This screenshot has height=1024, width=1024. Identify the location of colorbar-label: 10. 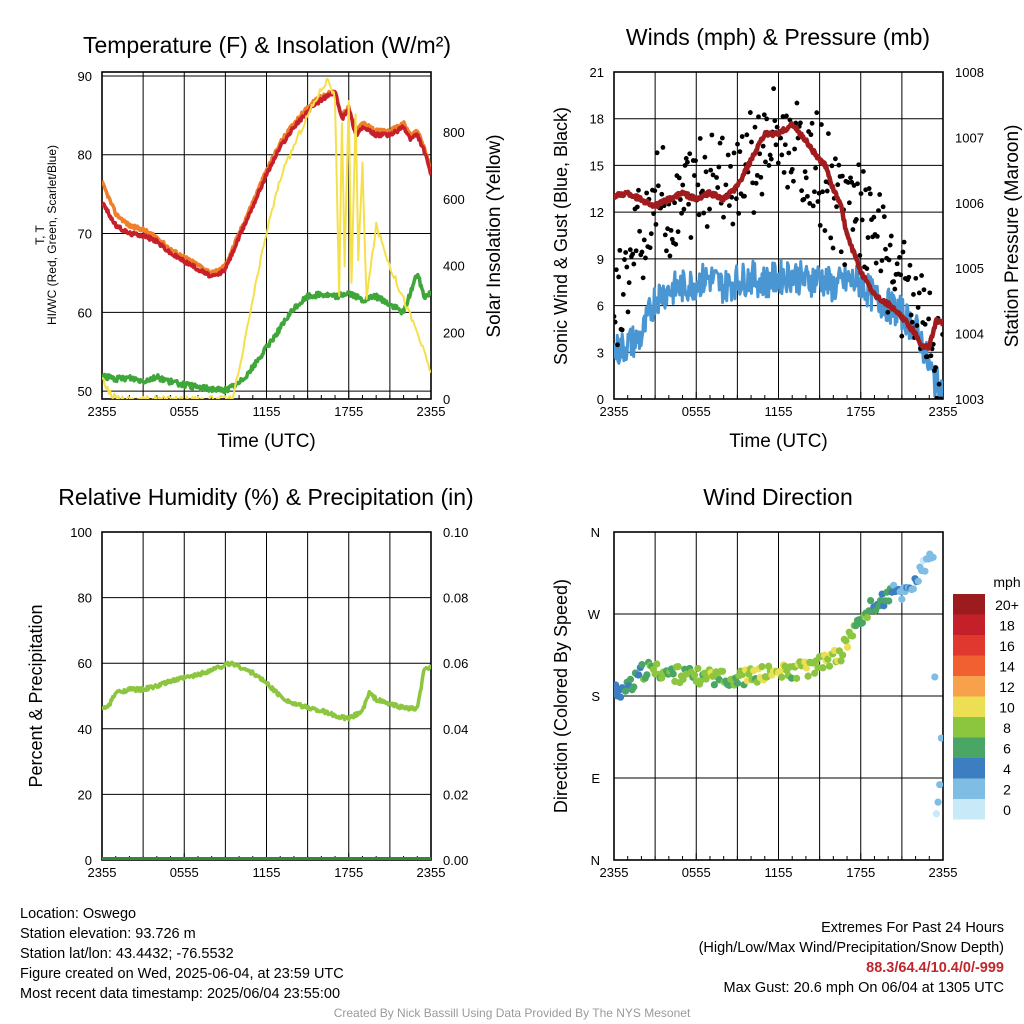
(1007, 708).